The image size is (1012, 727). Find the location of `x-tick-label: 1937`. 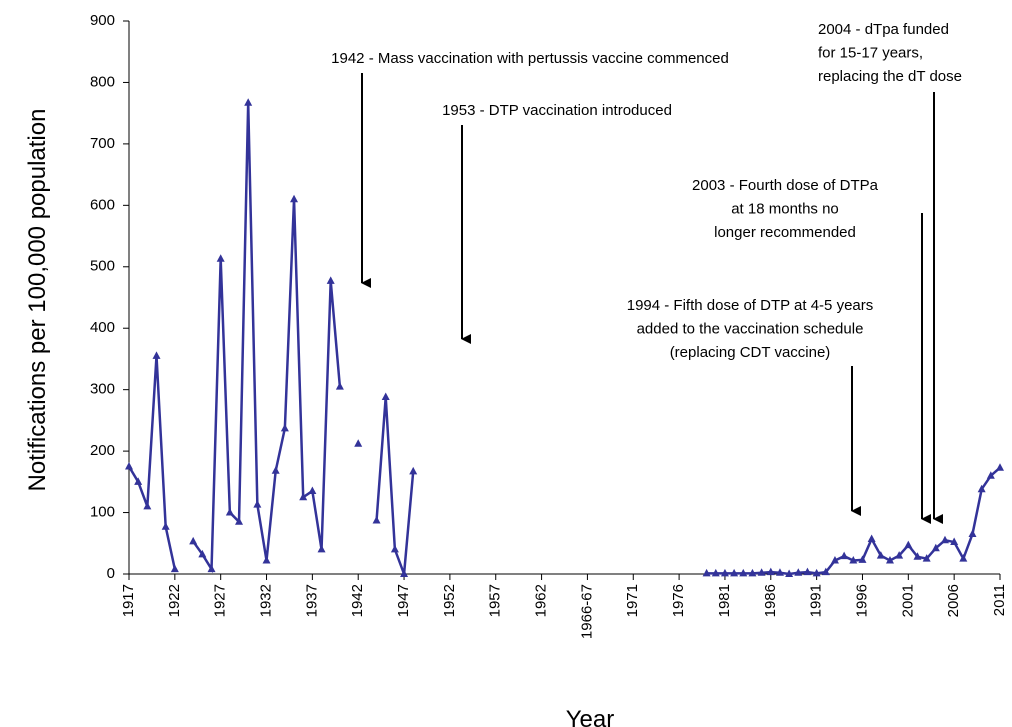

x-tick-label: 1937 is located at coordinates (311, 600).